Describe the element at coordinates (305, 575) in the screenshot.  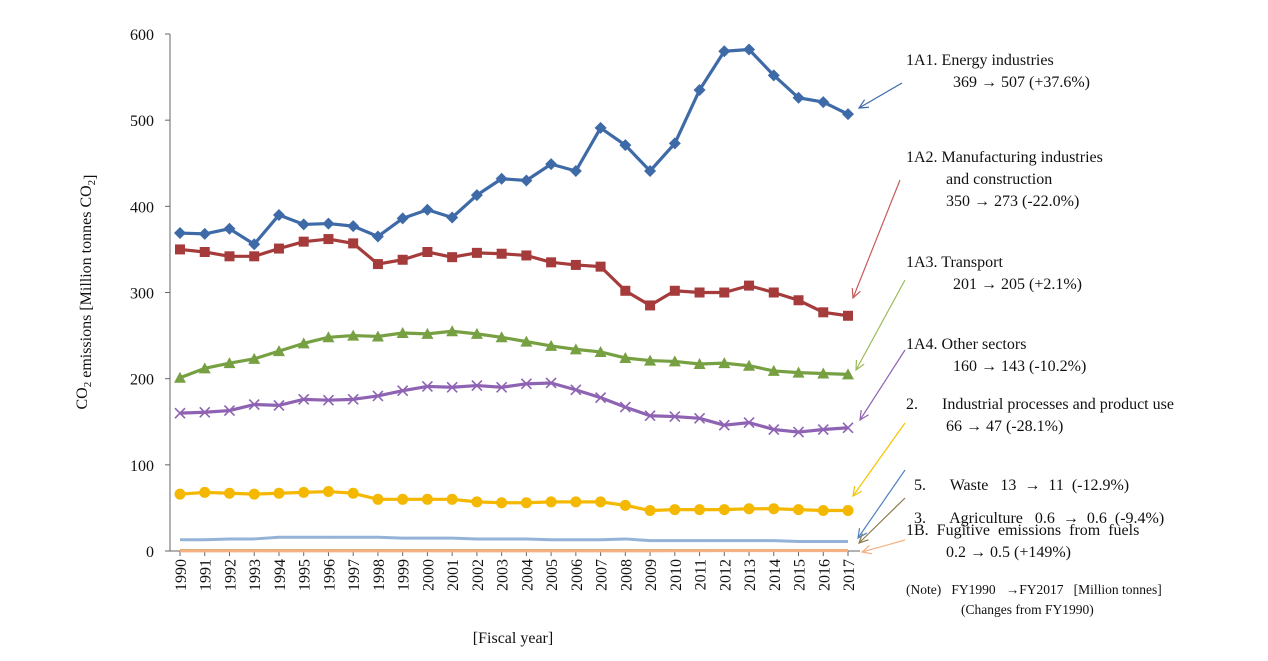
I see `x-tick-label: 1995` at that location.